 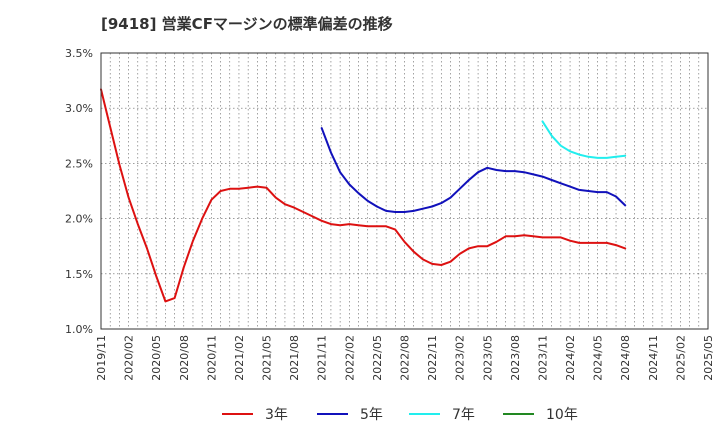 I want to click on x-tick-label: 2020/08, so click(x=184, y=358).